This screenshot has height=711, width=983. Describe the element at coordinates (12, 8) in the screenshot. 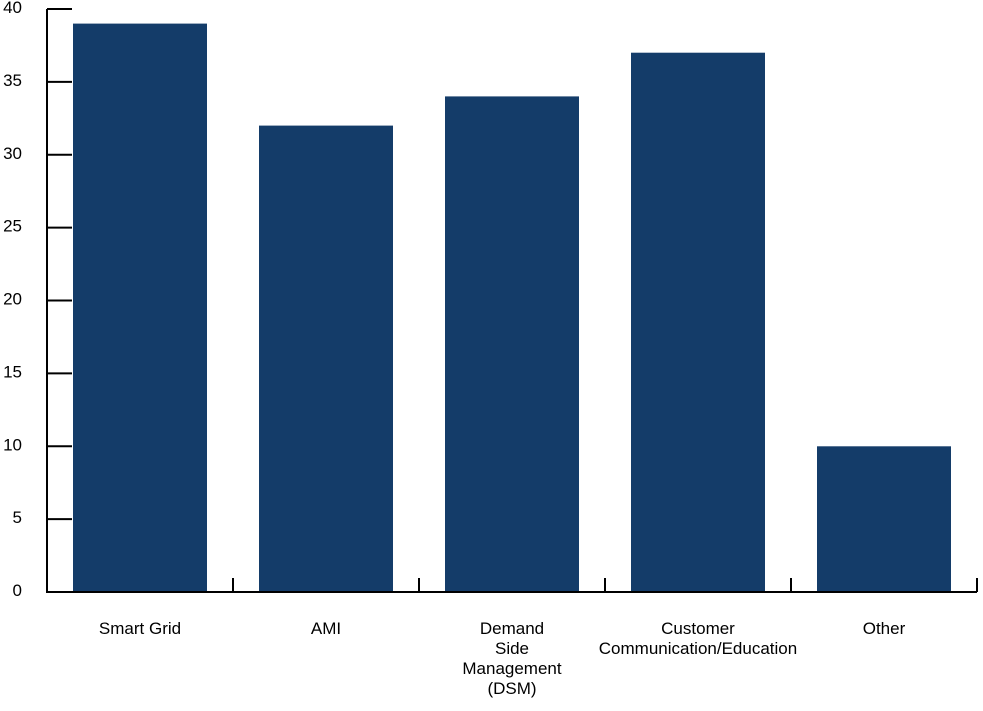

I see `y-tick-label-8: 40` at that location.